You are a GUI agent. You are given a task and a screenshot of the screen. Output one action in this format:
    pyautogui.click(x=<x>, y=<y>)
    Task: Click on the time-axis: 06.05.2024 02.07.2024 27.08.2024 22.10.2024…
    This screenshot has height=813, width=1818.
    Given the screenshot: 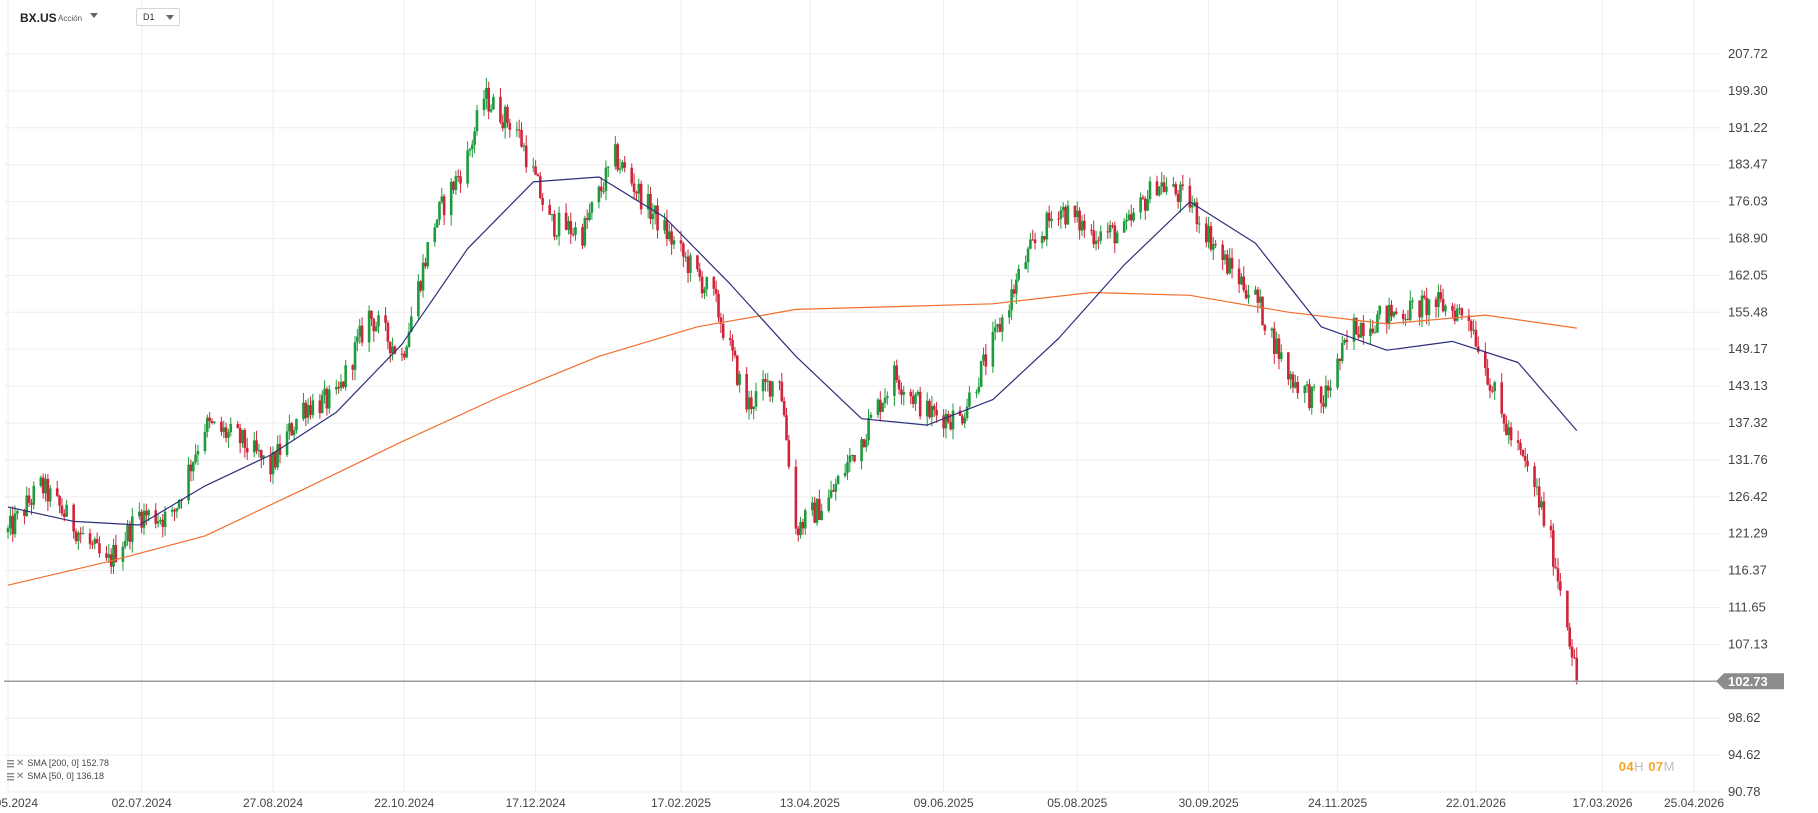 What is the action you would take?
    pyautogui.click(x=862, y=803)
    